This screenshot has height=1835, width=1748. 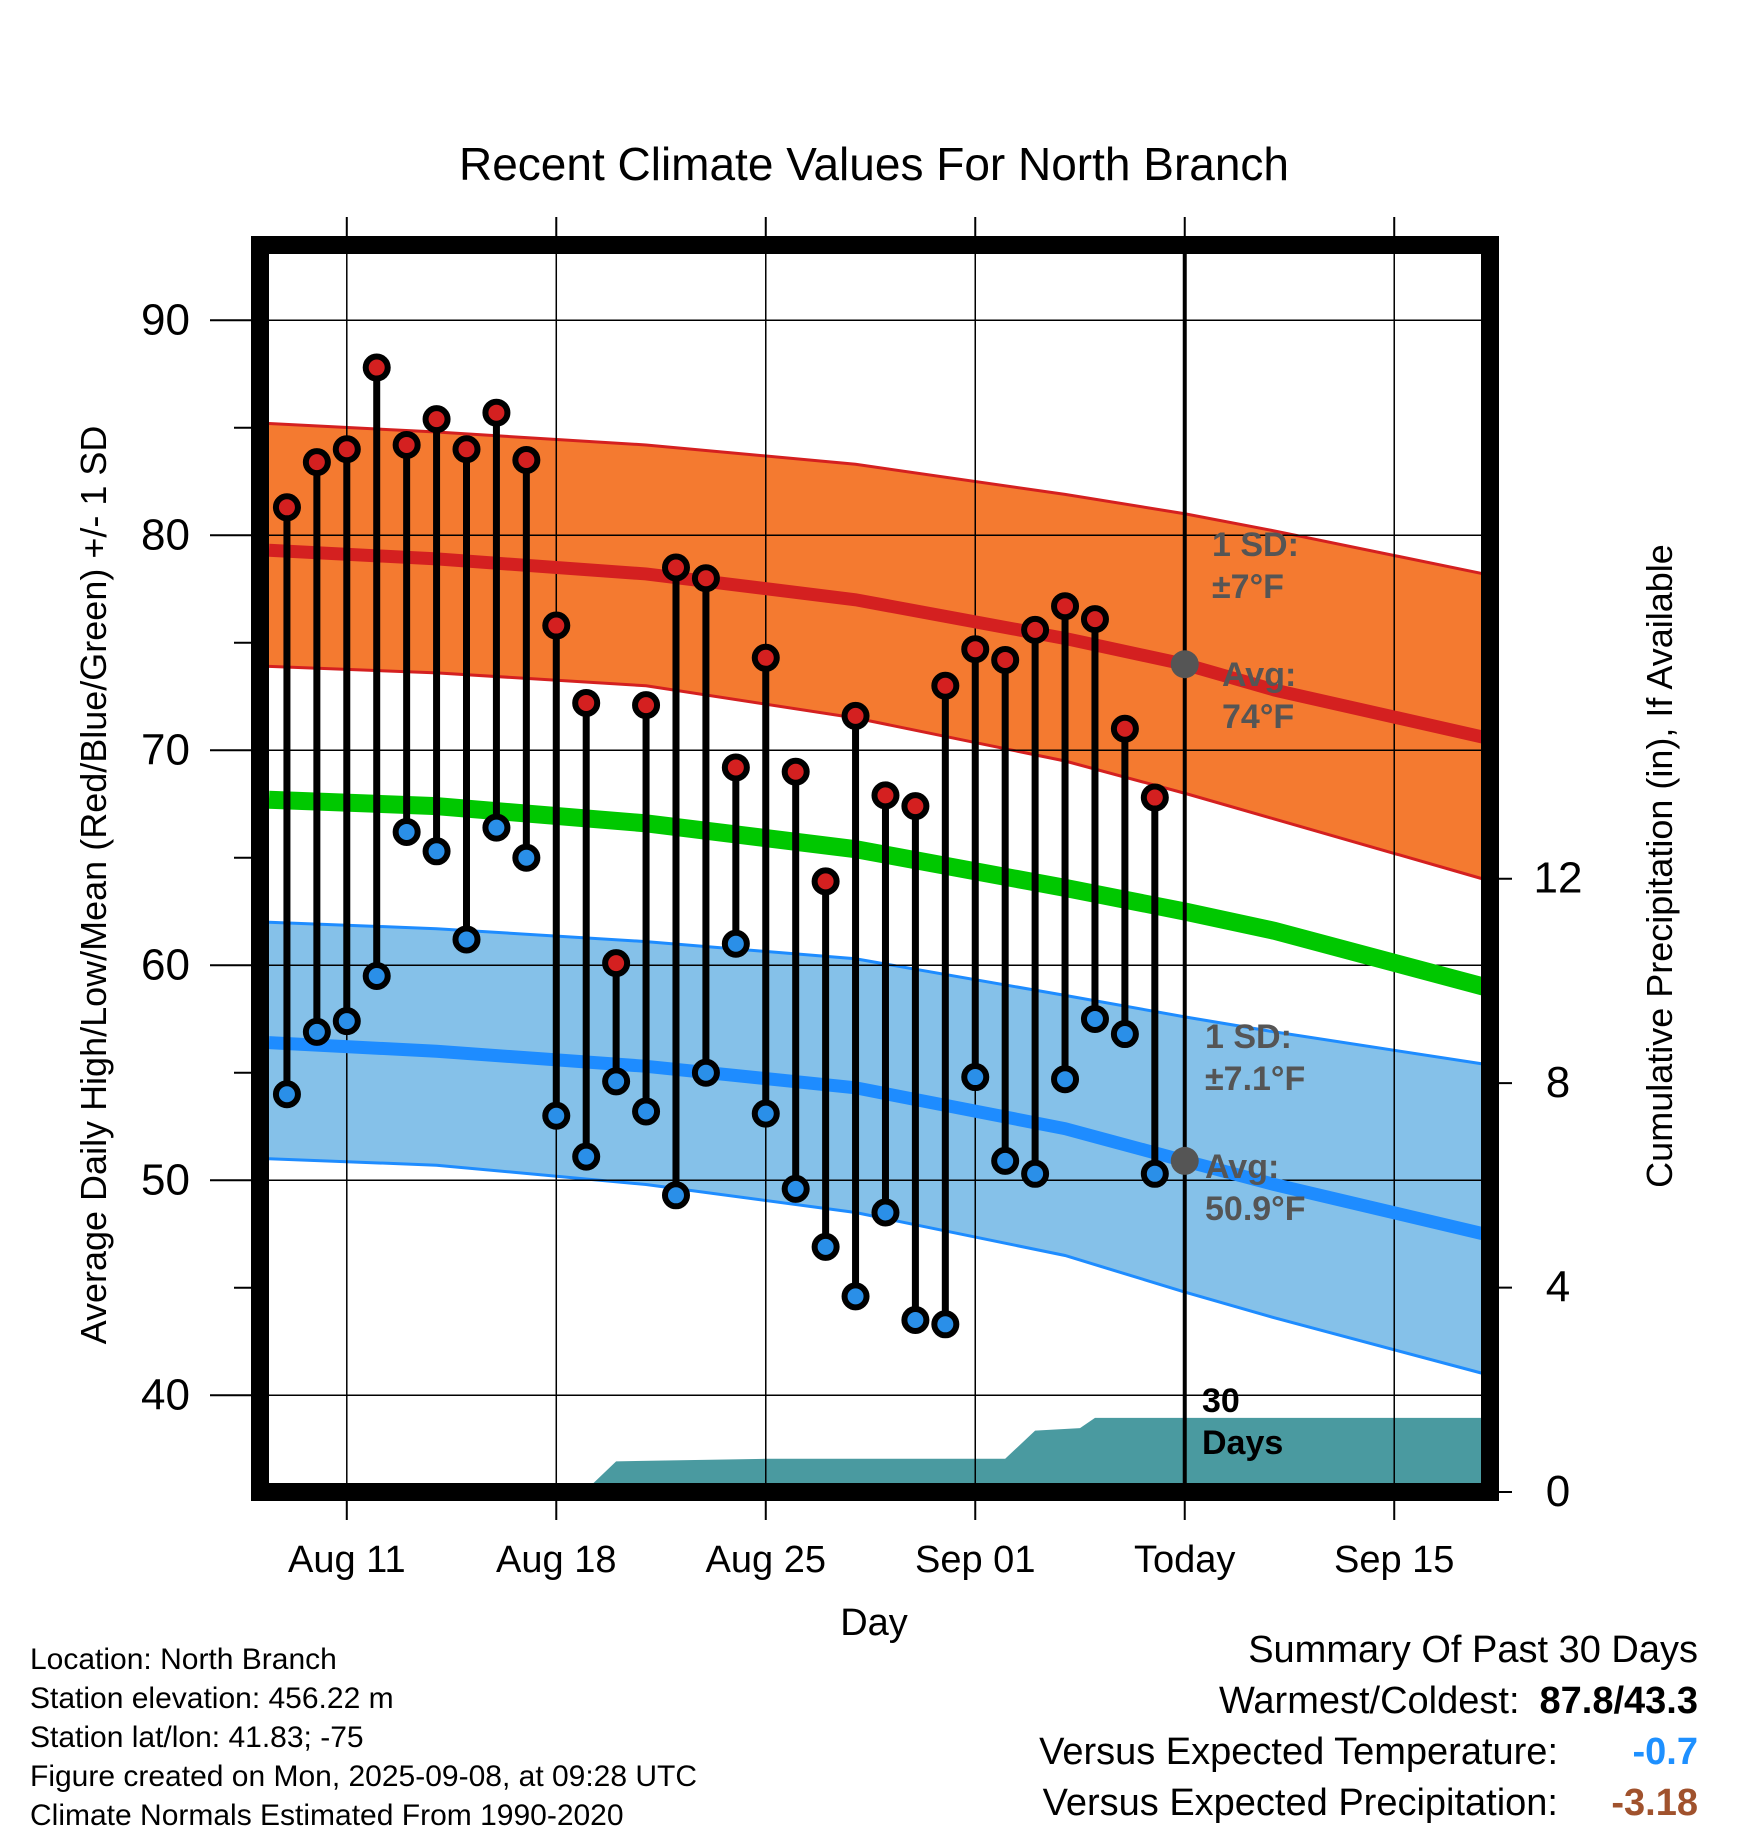 What do you see at coordinates (1394, 1560) in the screenshot?
I see `x-tick-label: Sep 15` at bounding box center [1394, 1560].